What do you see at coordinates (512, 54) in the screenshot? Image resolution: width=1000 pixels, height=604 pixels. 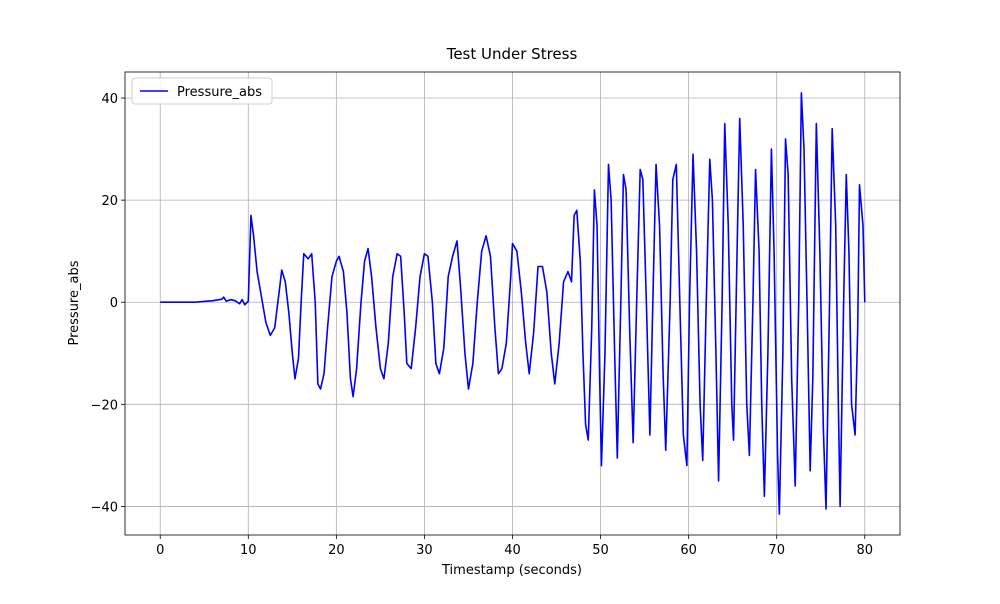 I see `chart-title: Test Under Stress` at bounding box center [512, 54].